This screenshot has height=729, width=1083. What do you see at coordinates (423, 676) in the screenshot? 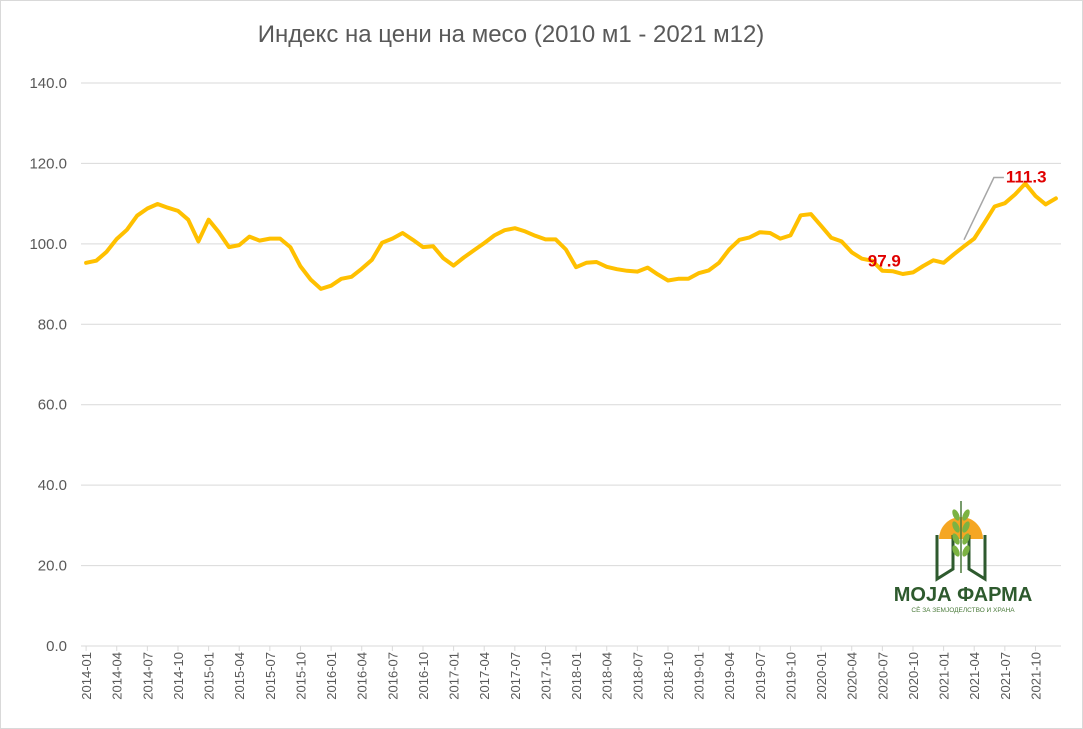
I see `x-tick-label: 2016-10` at bounding box center [423, 676].